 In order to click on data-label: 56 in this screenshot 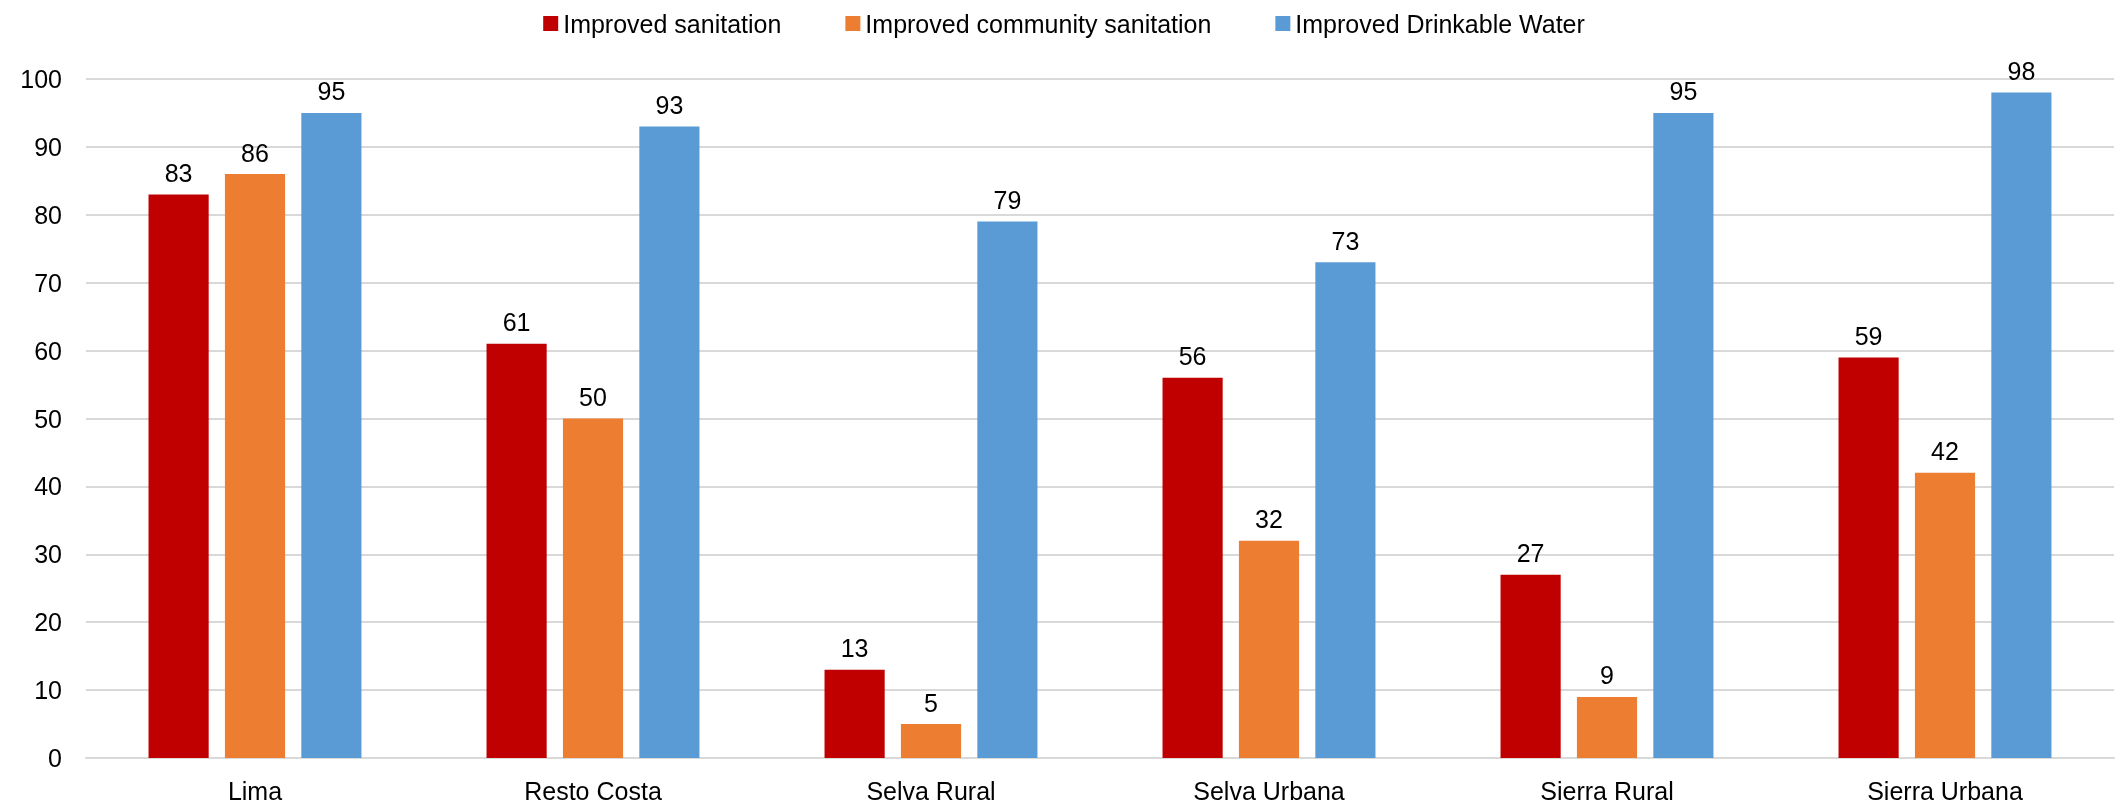, I will do `click(1192, 356)`.